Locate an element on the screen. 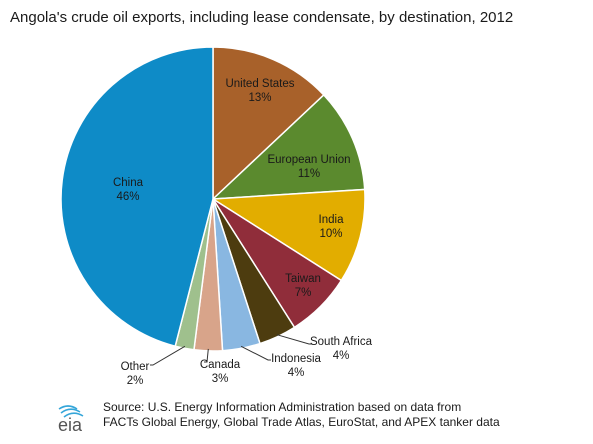  slice-value-china: 46% is located at coordinates (127, 197).